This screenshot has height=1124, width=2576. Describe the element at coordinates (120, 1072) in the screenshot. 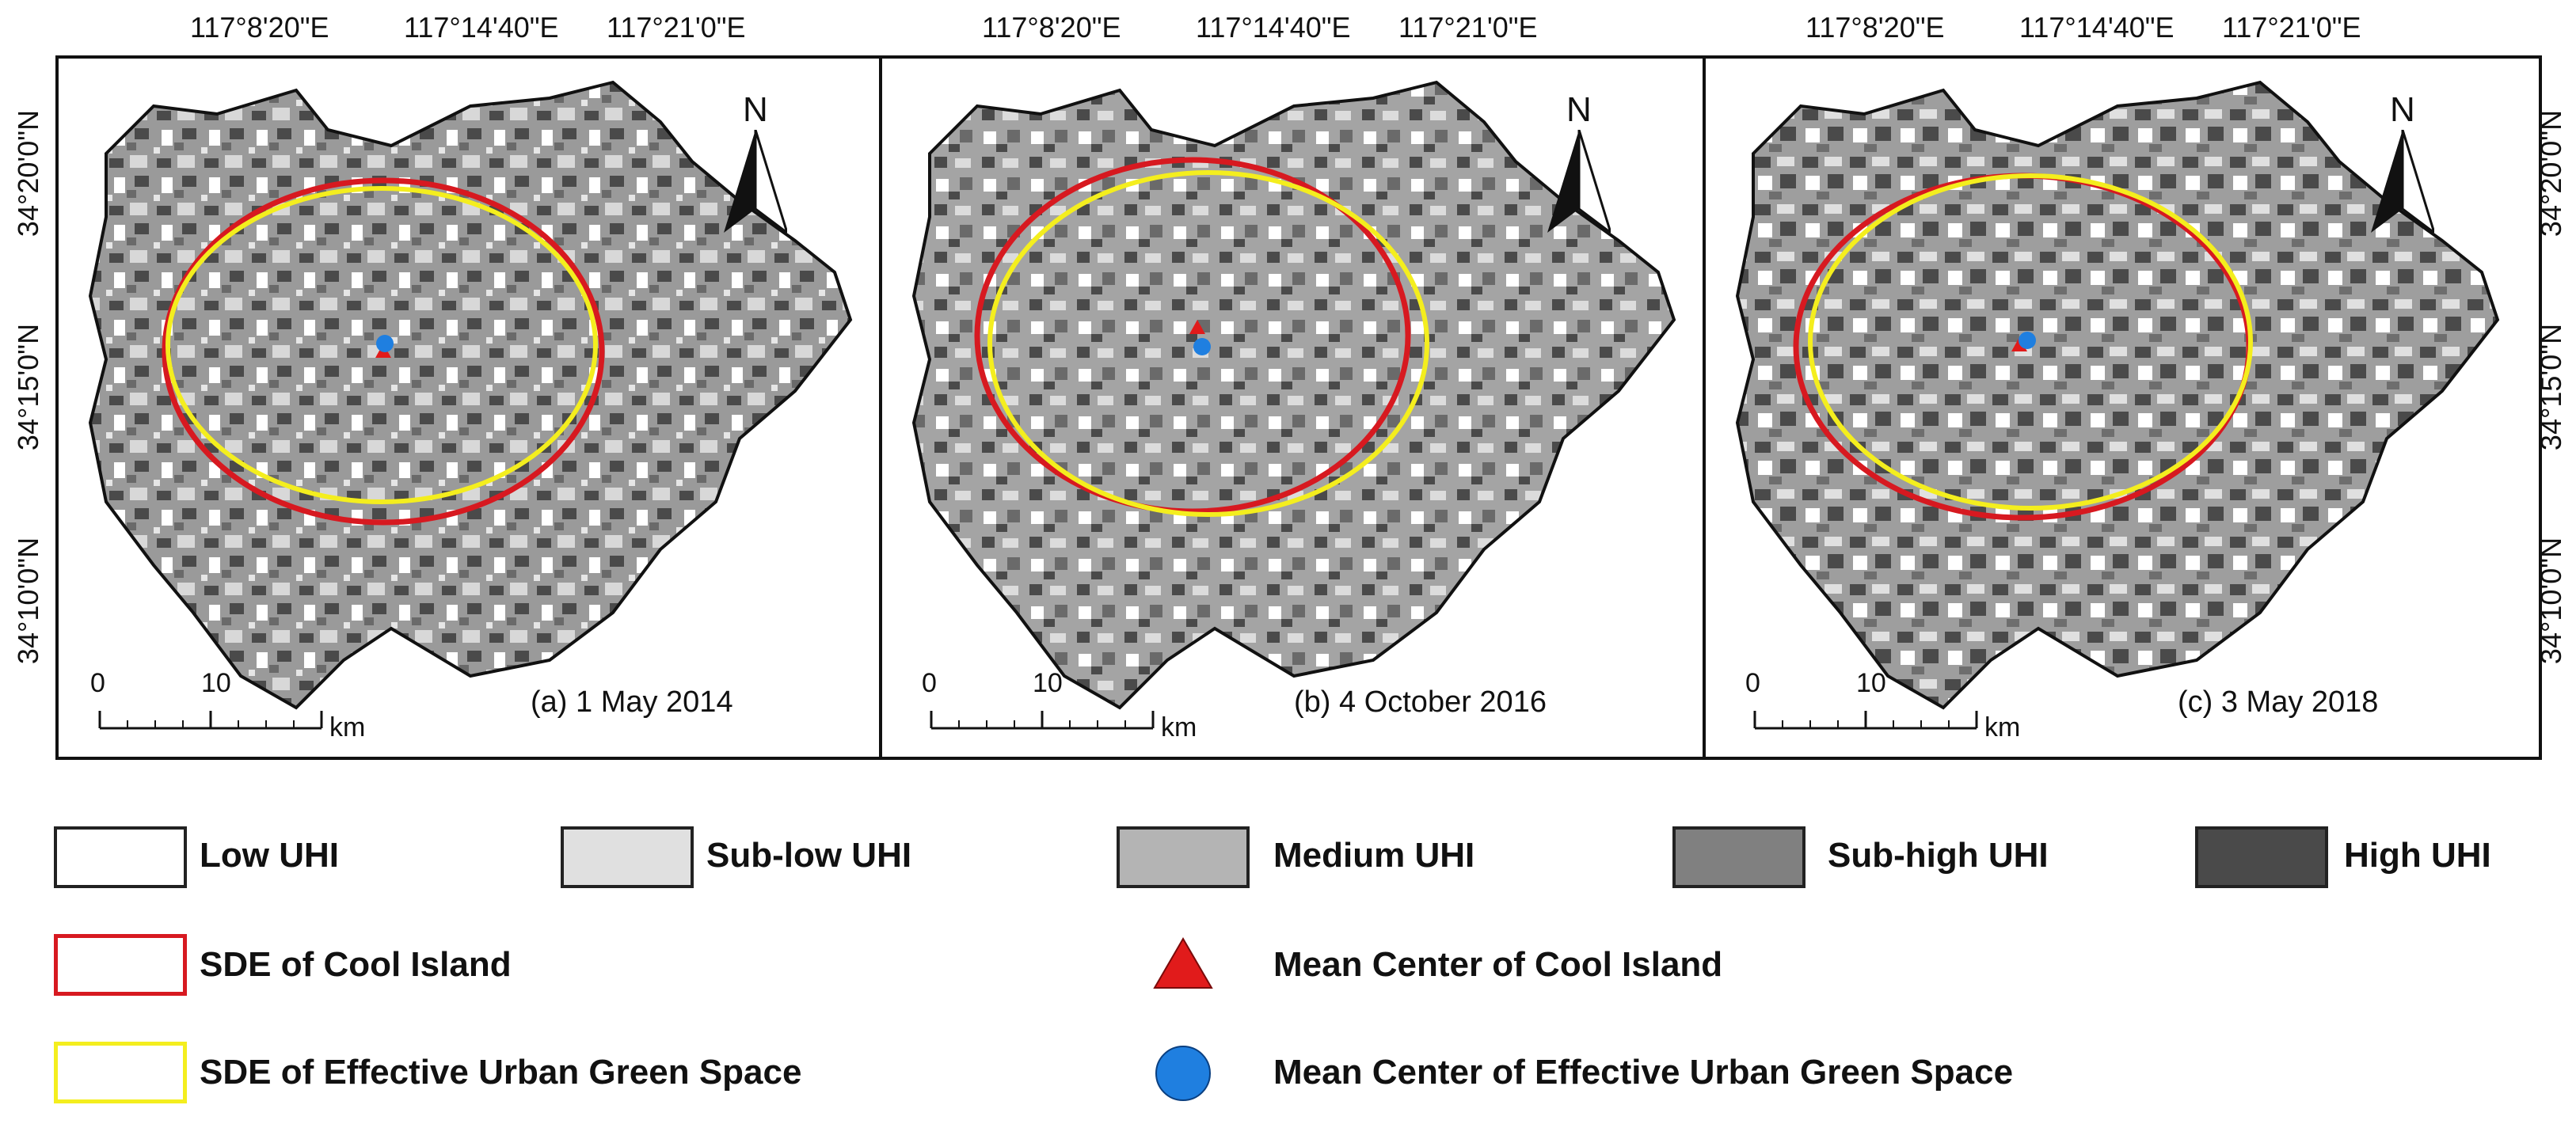

I see `legend-swatch-sde-green-space` at that location.